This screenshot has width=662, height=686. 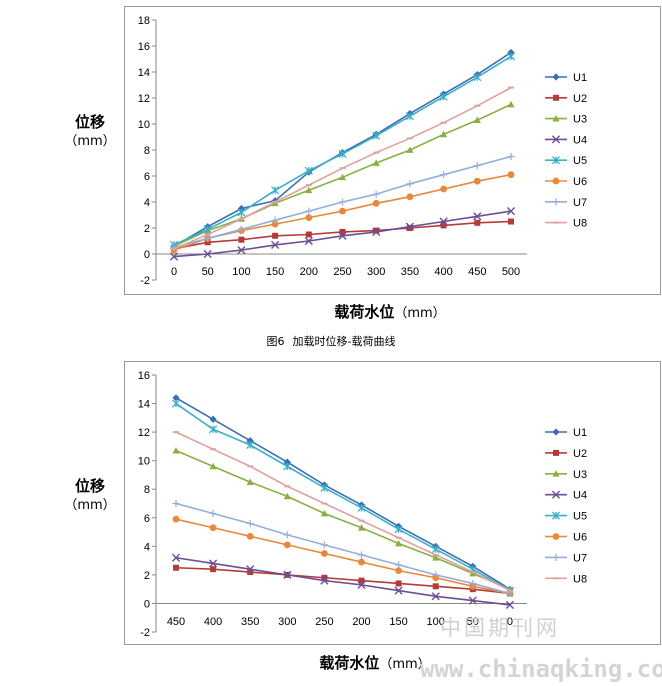 What do you see at coordinates (144, 405) in the screenshot?
I see `chart-2-y-tick-label: 14` at bounding box center [144, 405].